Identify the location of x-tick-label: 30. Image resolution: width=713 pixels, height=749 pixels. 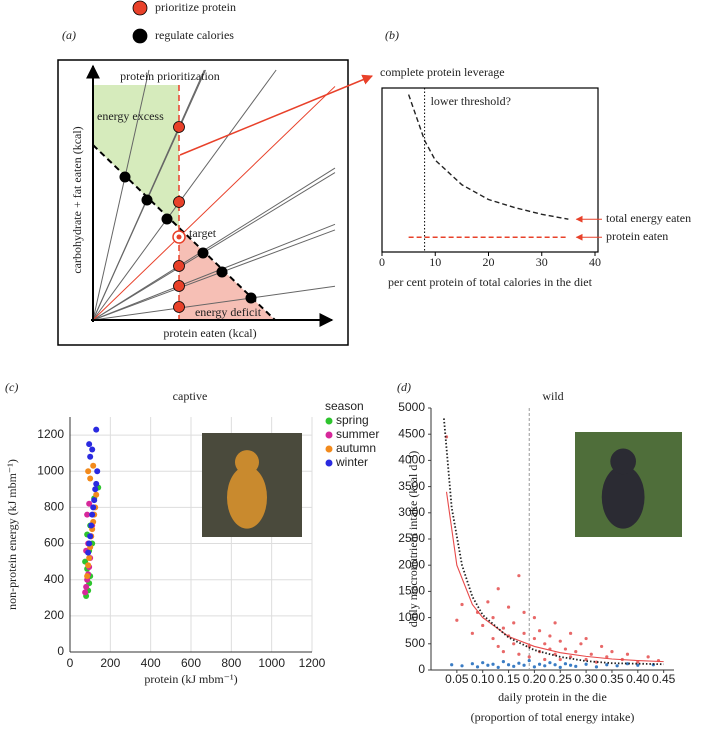
(542, 262).